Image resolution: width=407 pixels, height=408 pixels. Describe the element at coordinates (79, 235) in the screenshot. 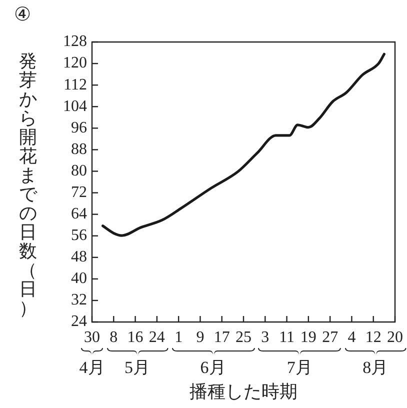

I see `y-tick-label: 56` at that location.